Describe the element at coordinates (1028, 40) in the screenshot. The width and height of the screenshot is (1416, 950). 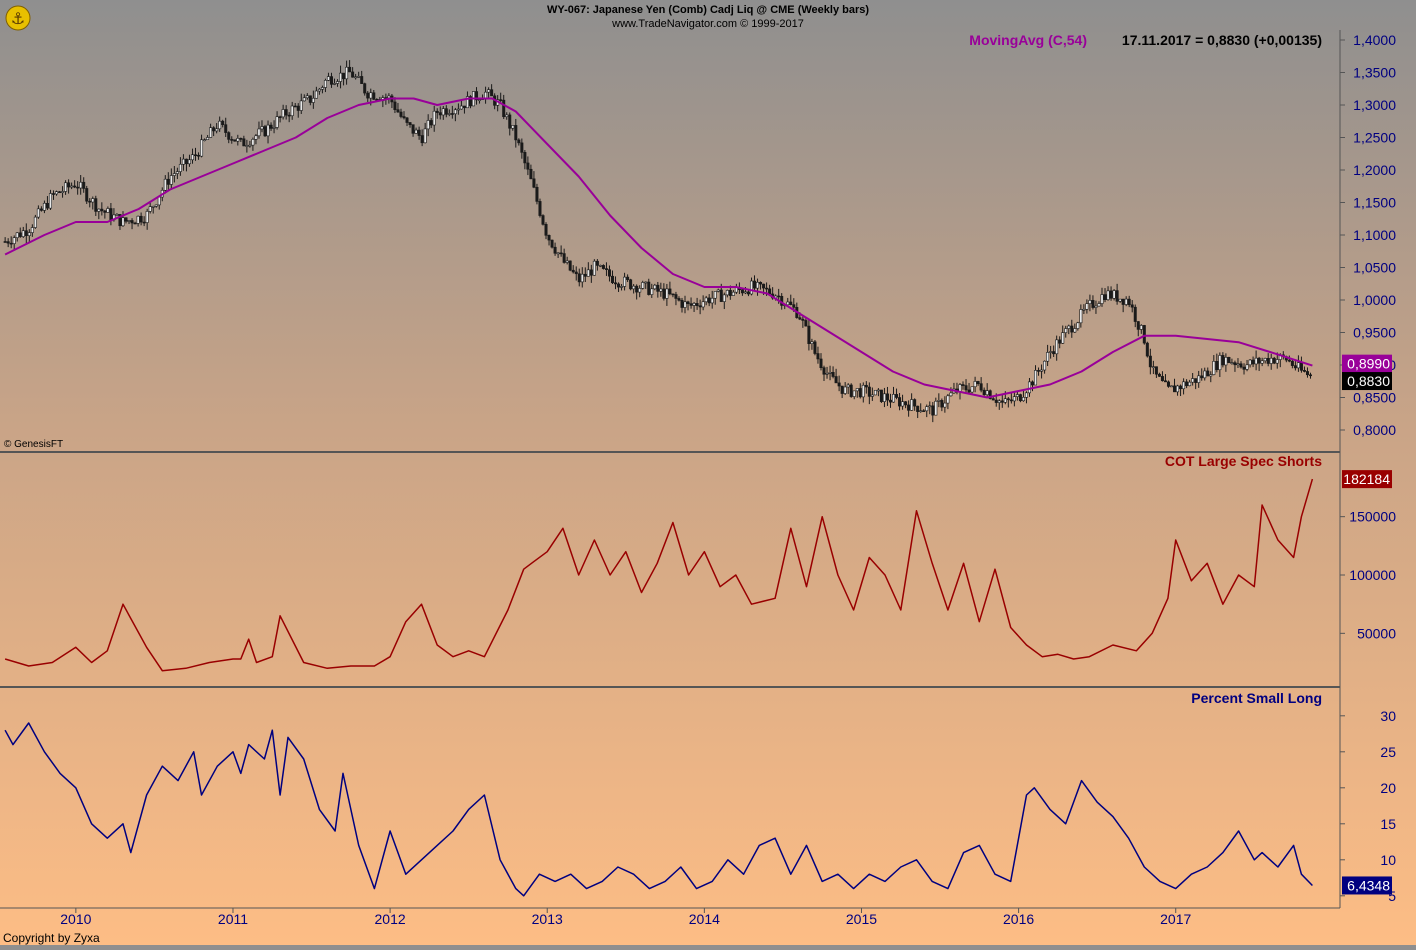
I see `ma-indicator-label: MovingAvg (C,54)` at that location.